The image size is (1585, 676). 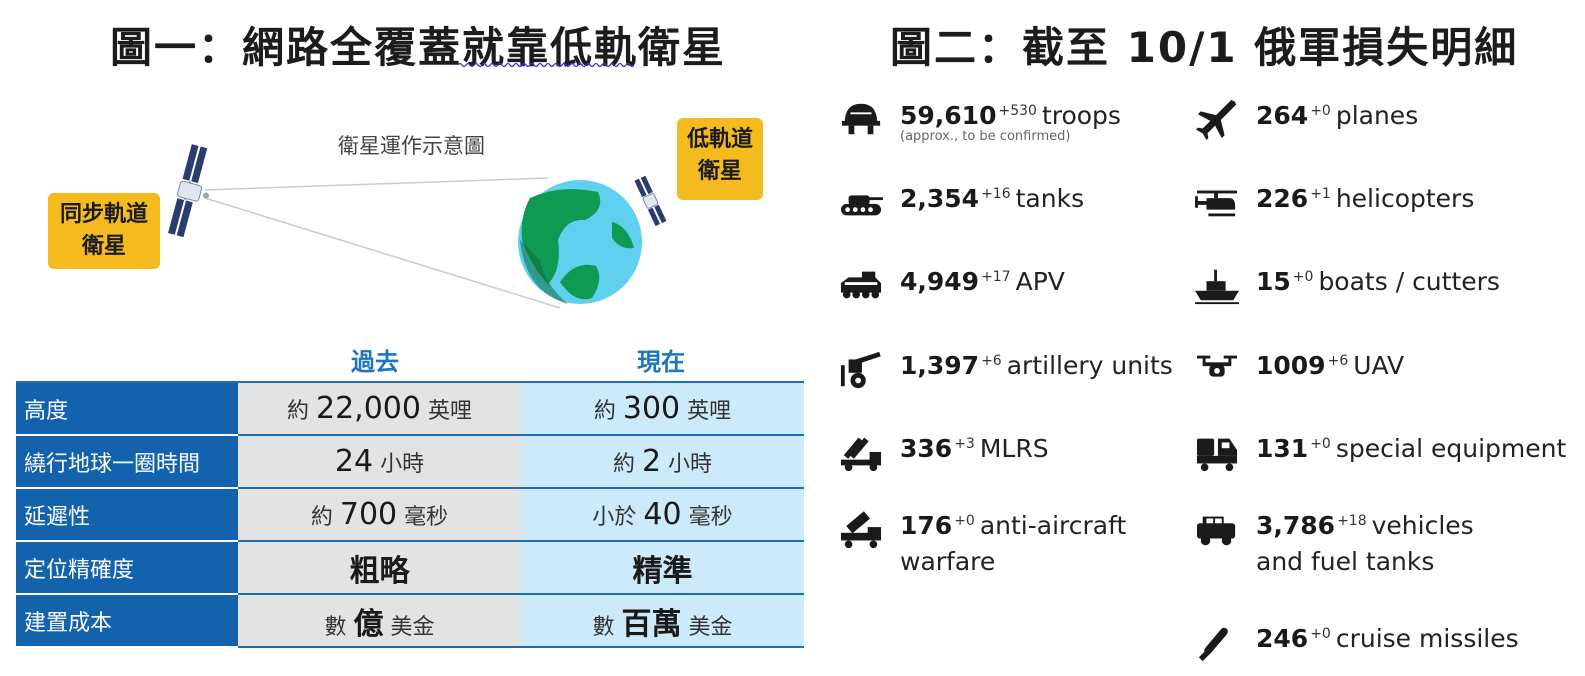 What do you see at coordinates (719, 171) in the screenshot?
I see `leo-label-line2: 衛星` at bounding box center [719, 171].